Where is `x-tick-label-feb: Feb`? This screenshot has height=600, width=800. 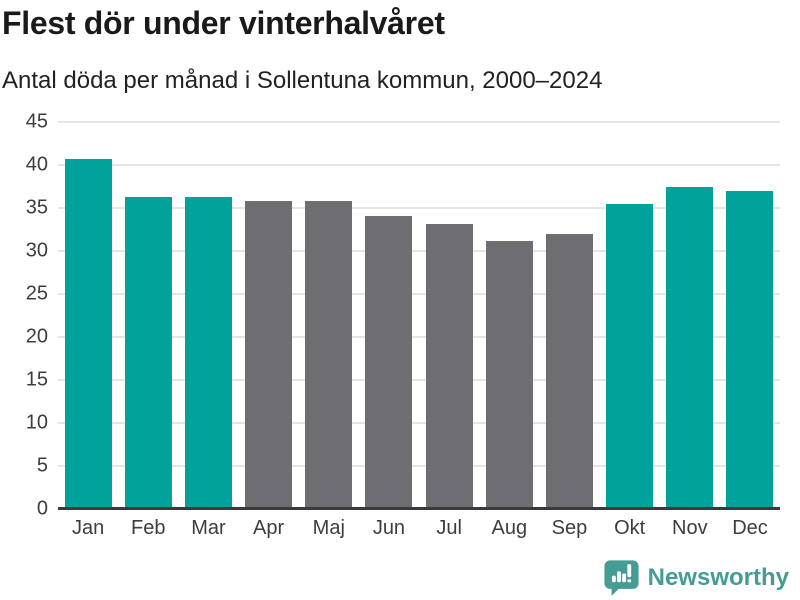 x-tick-label-feb: Feb is located at coordinates (148, 528).